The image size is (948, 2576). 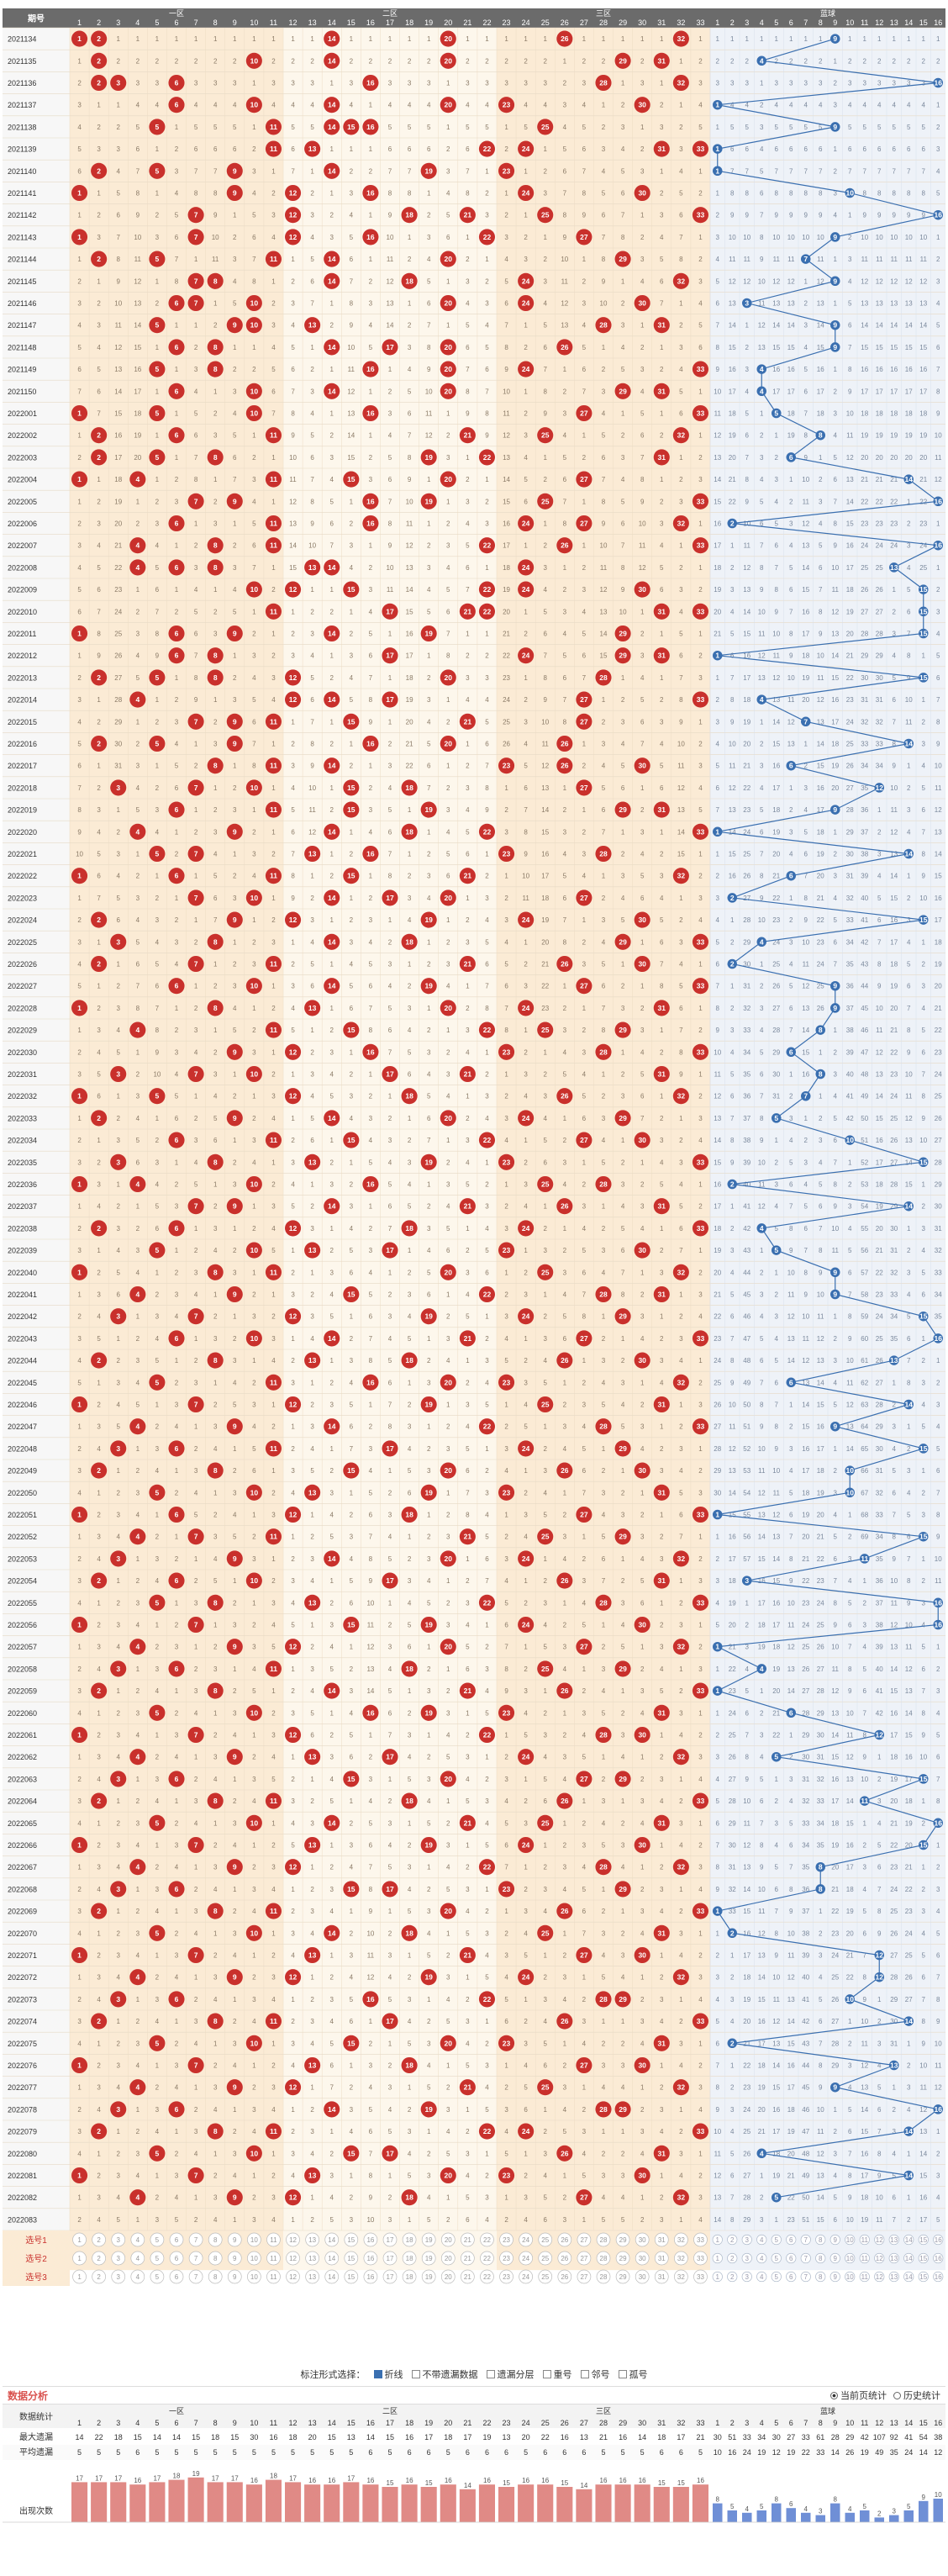 I want to click on issue-number: 2022006, so click(x=22, y=524).